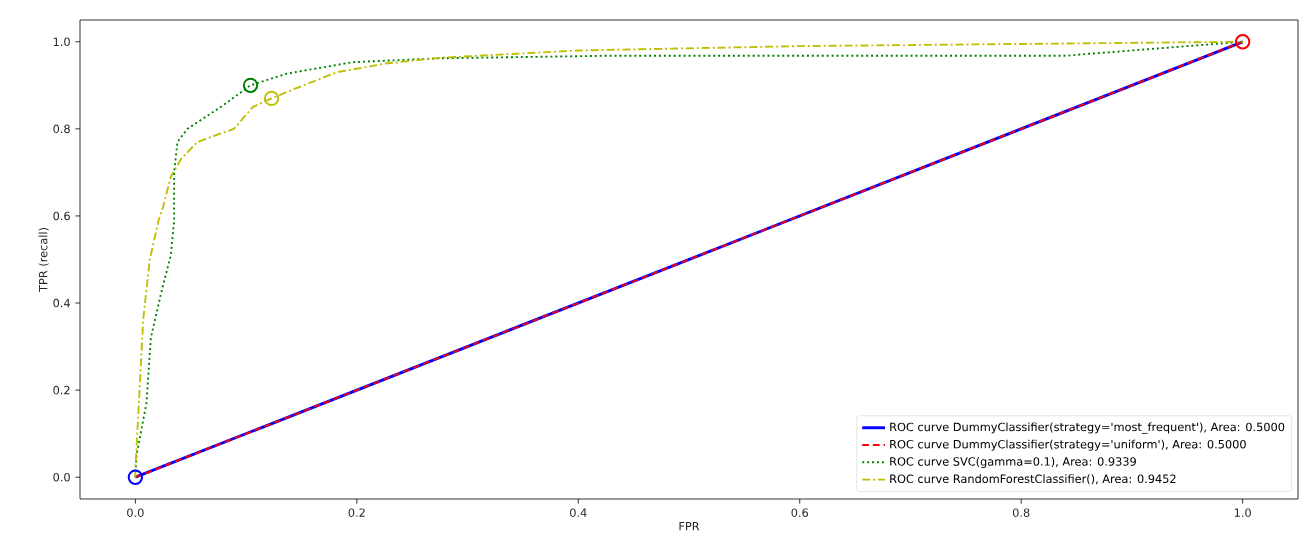 The width and height of the screenshot is (1303, 557). What do you see at coordinates (1242, 512) in the screenshot?
I see `x-tick-label: 1.0` at bounding box center [1242, 512].